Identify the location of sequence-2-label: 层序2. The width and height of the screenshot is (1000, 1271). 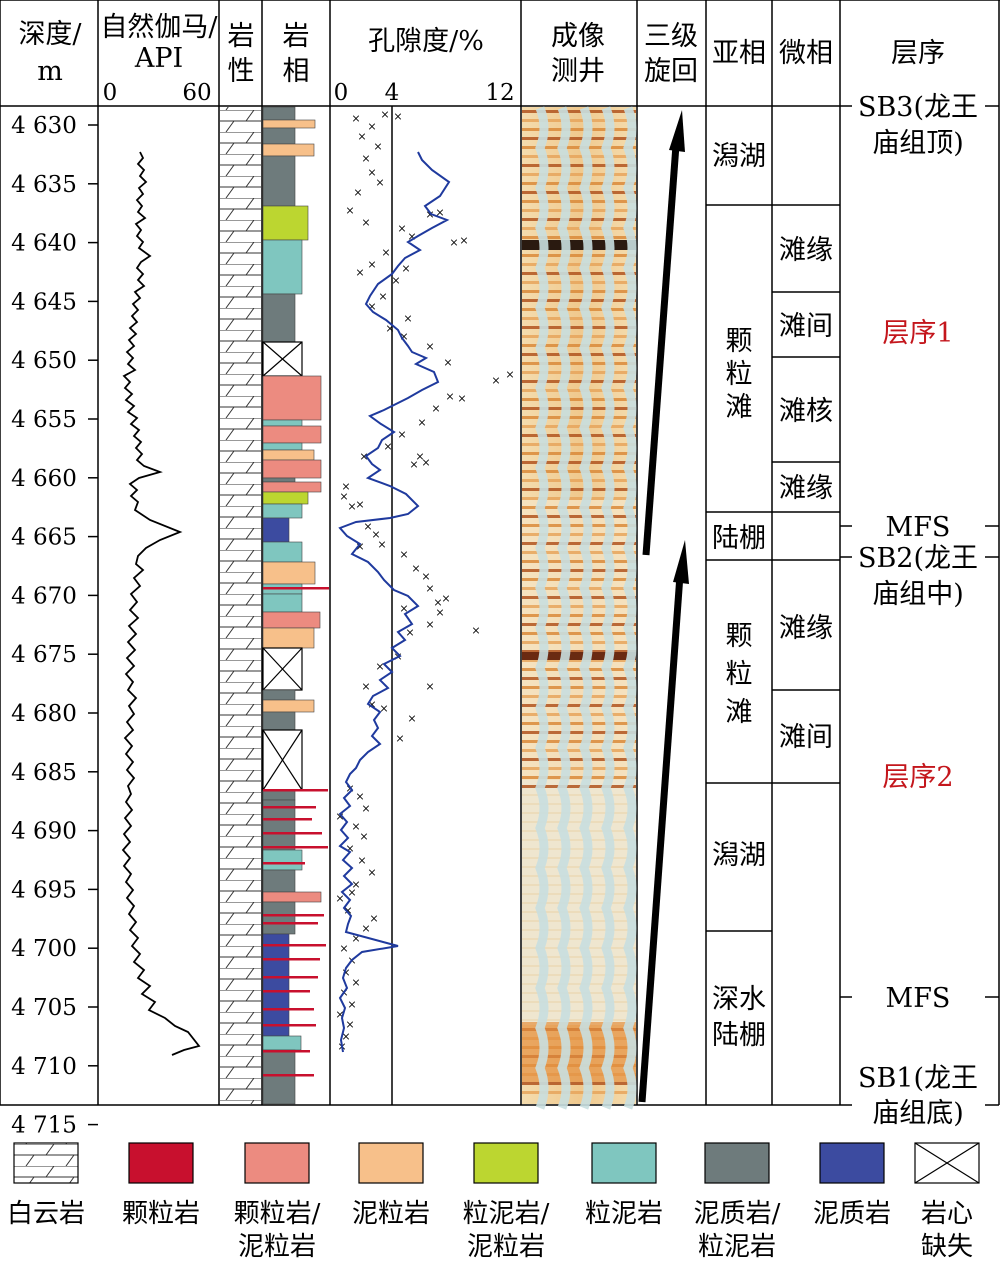
(917, 777).